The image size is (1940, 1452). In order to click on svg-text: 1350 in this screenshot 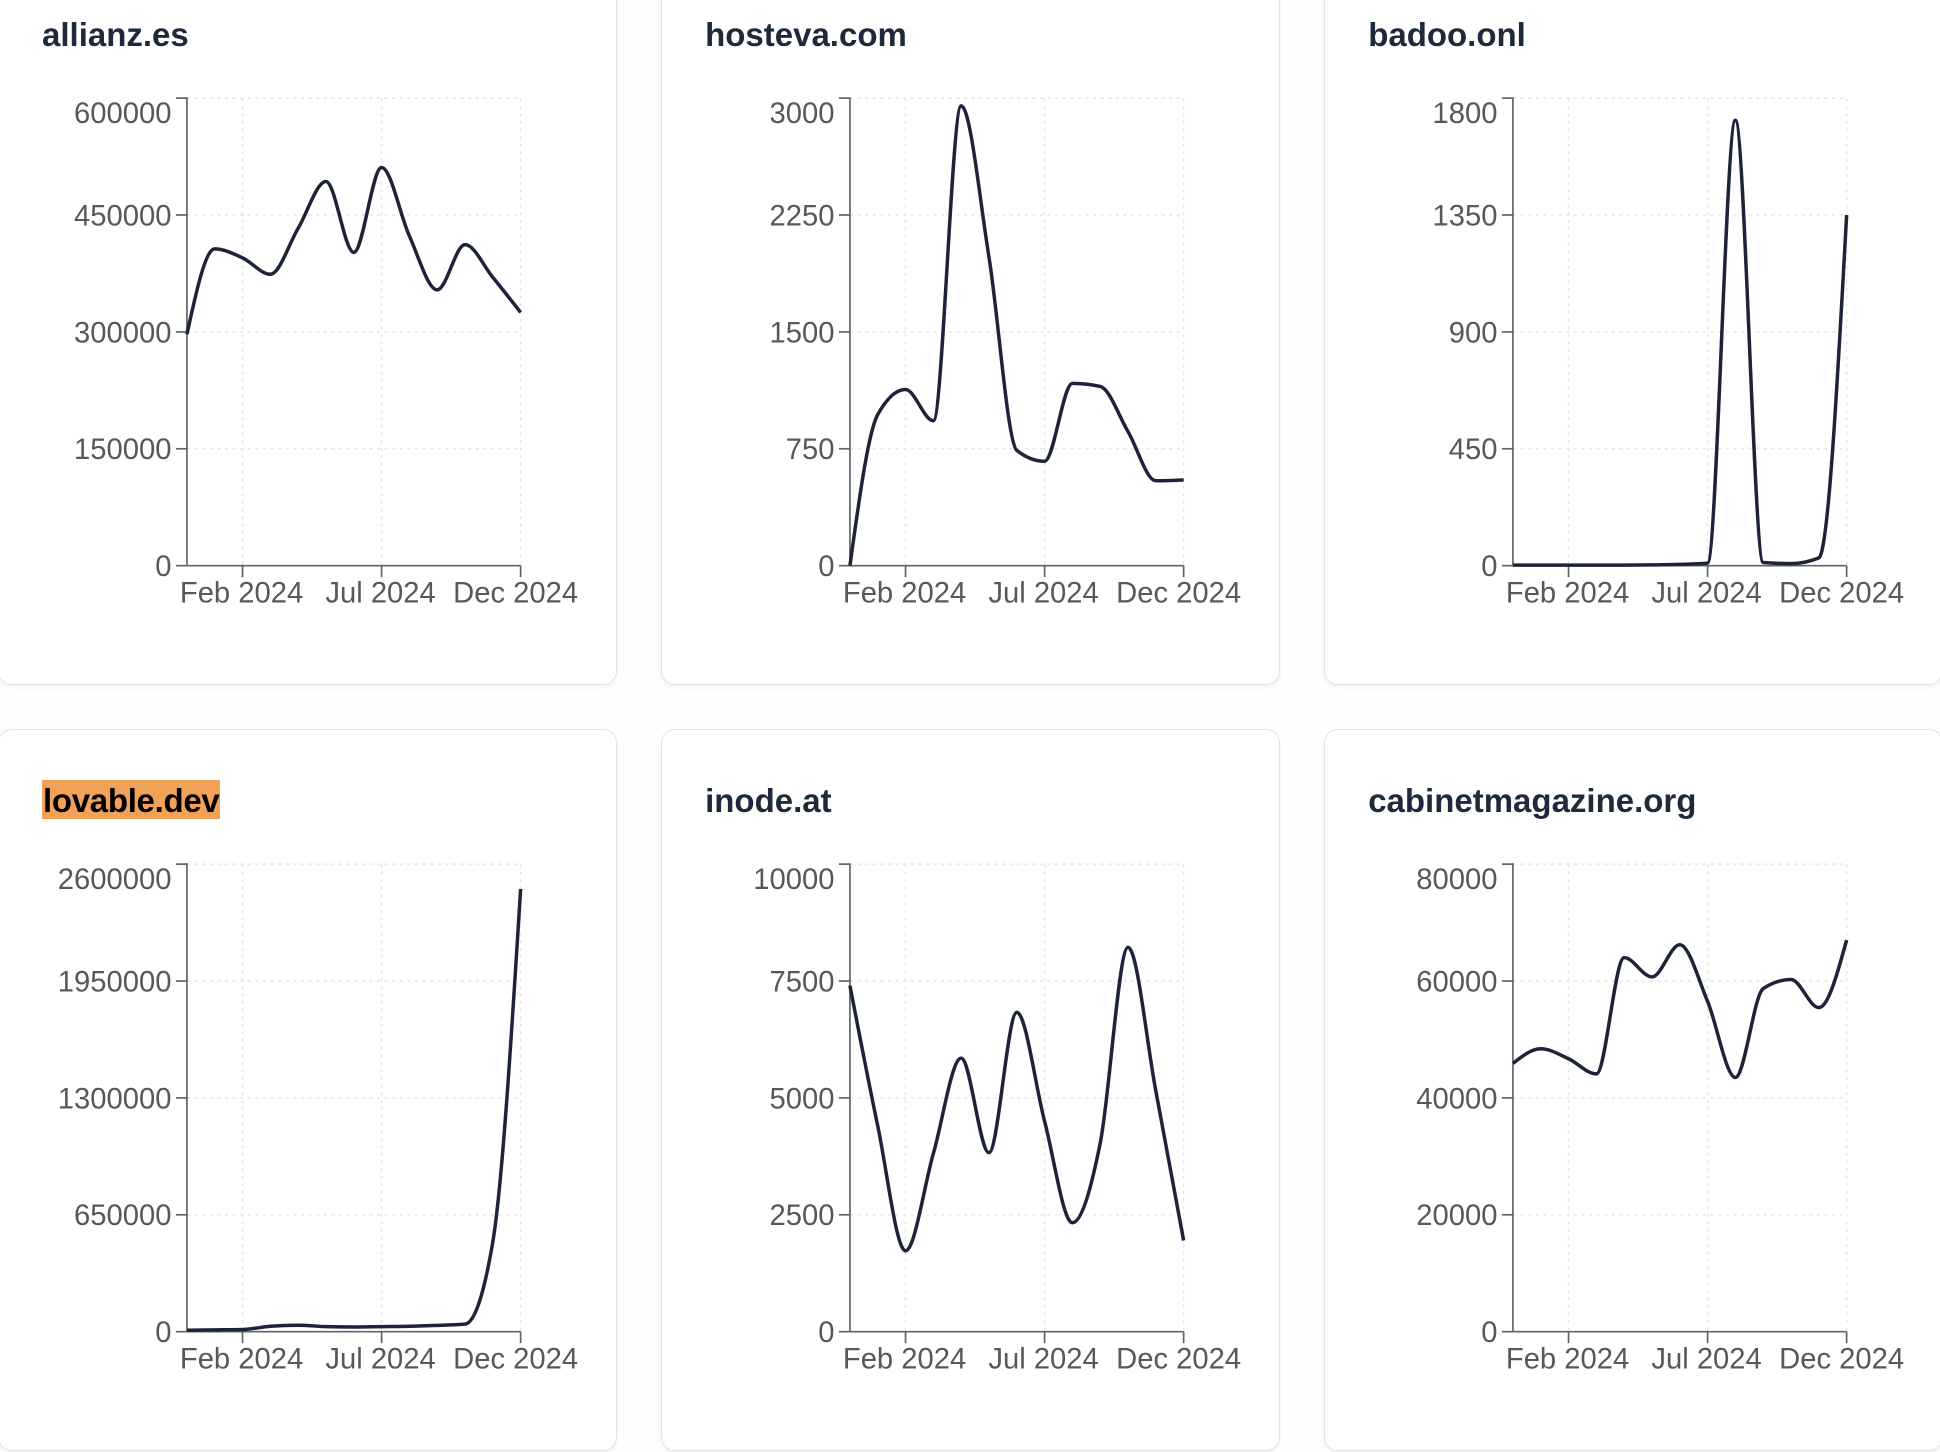, I will do `click(1465, 217)`.